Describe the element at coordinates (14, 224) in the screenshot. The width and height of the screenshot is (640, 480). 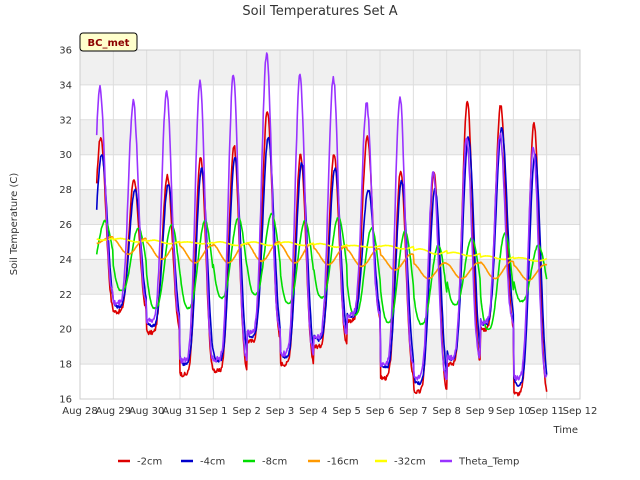
I see `y-axis-label: Soil Temperature (C)` at that location.